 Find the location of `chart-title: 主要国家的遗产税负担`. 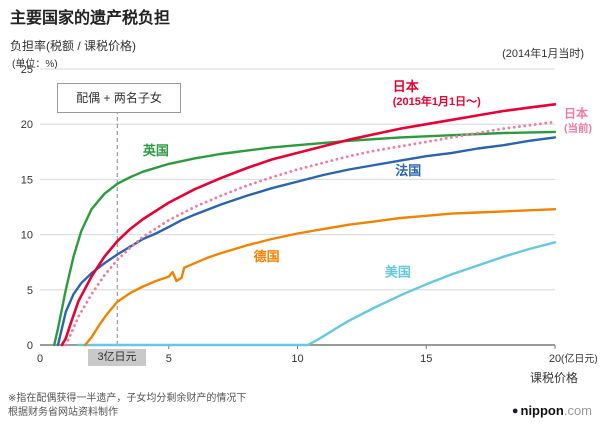

chart-title: 主要国家的遗产税负担 is located at coordinates (90, 18).